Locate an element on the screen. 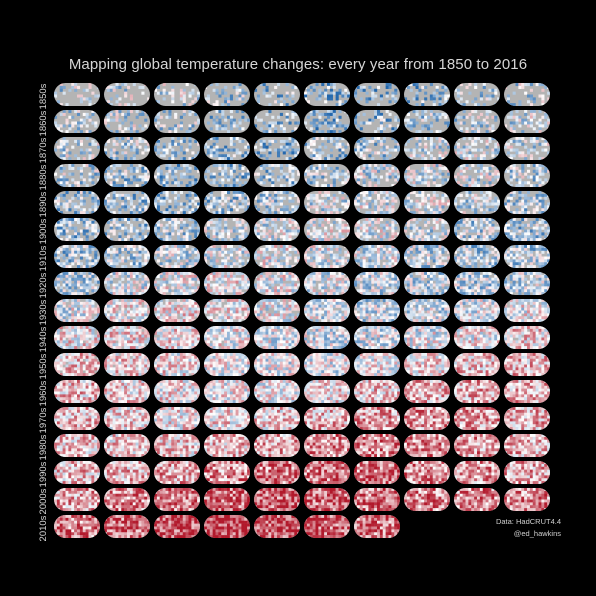  year-map-1973 is located at coordinates (227, 418).